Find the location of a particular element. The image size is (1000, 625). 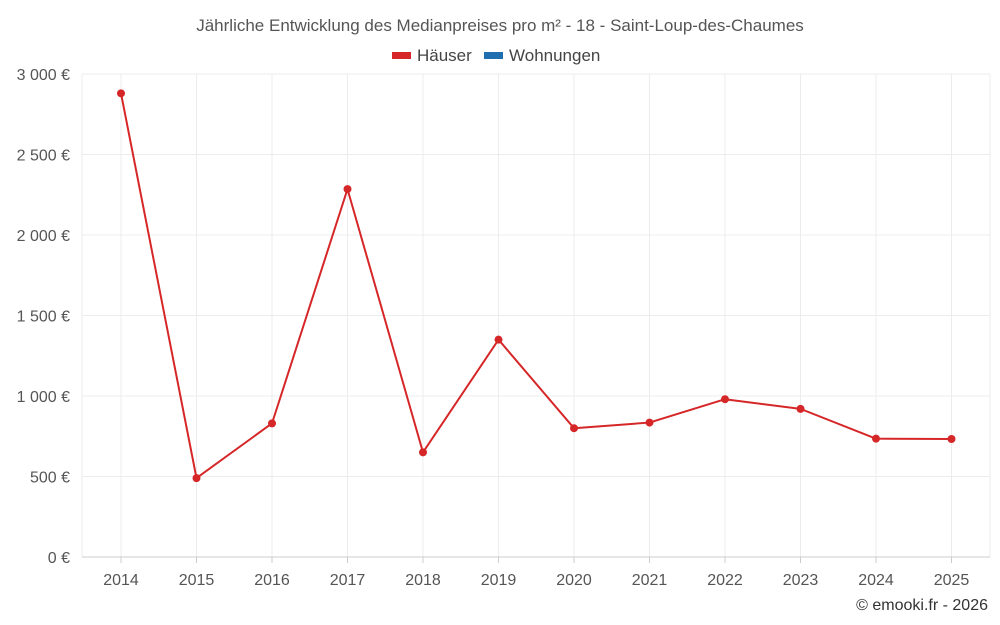

legend-label-1: Wohnungen is located at coordinates (554, 55).